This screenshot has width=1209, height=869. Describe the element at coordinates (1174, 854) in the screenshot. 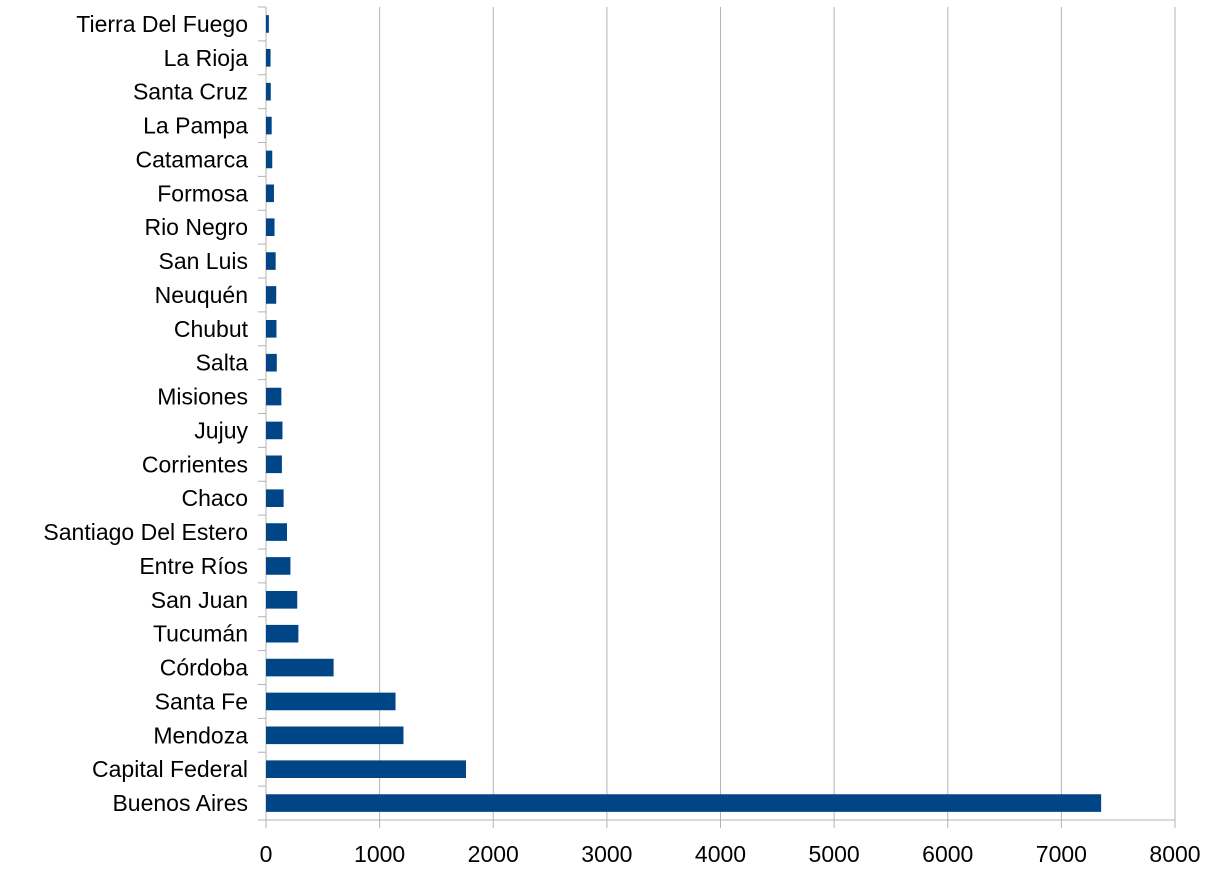

I see `x-tick-label: 8000` at that location.